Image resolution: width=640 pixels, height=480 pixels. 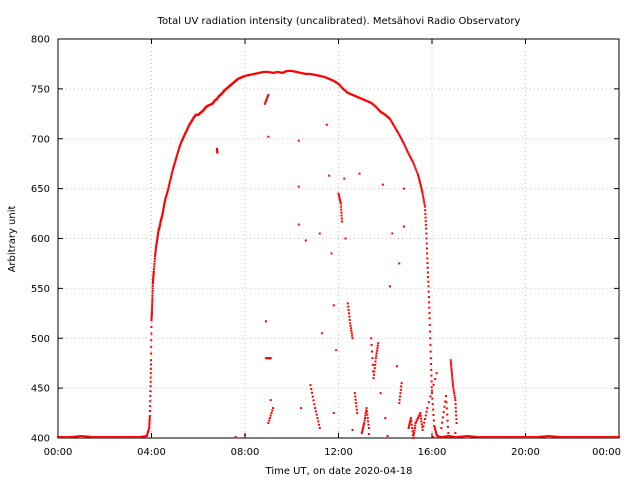 What do you see at coordinates (40, 139) in the screenshot?
I see `y-tick-label: 700` at bounding box center [40, 139].